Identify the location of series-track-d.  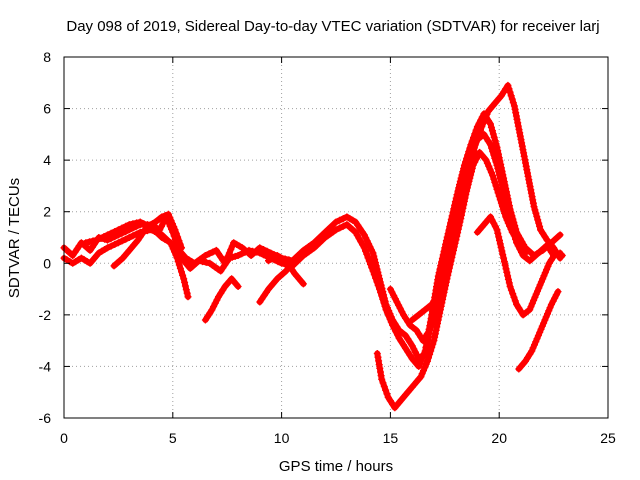
(147, 240).